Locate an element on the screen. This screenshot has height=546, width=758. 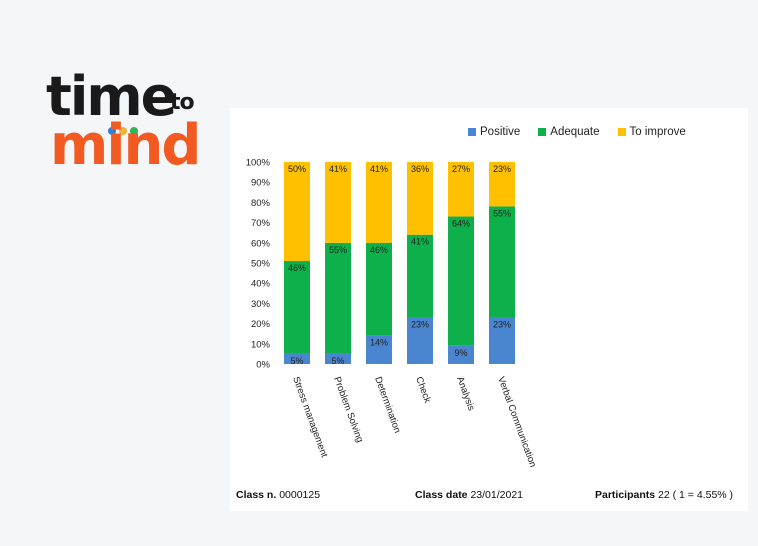
data-label: 9% is located at coordinates (460, 353).